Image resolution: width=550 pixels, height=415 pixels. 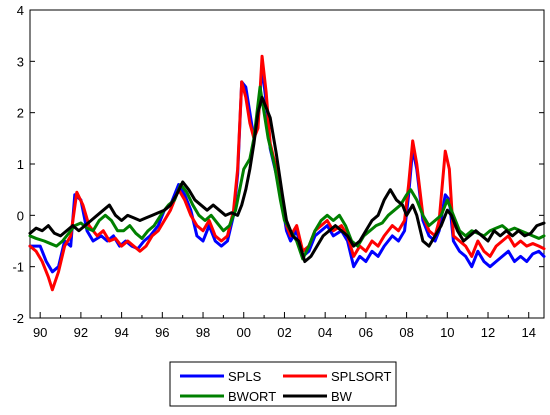 I want to click on y-tick-label: -2, so click(x=18, y=318).